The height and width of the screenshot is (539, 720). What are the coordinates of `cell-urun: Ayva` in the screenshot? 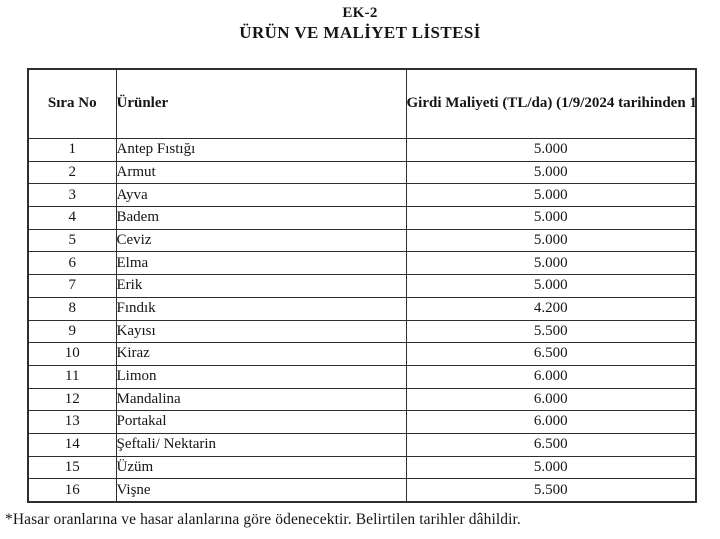 It's located at (261, 195).